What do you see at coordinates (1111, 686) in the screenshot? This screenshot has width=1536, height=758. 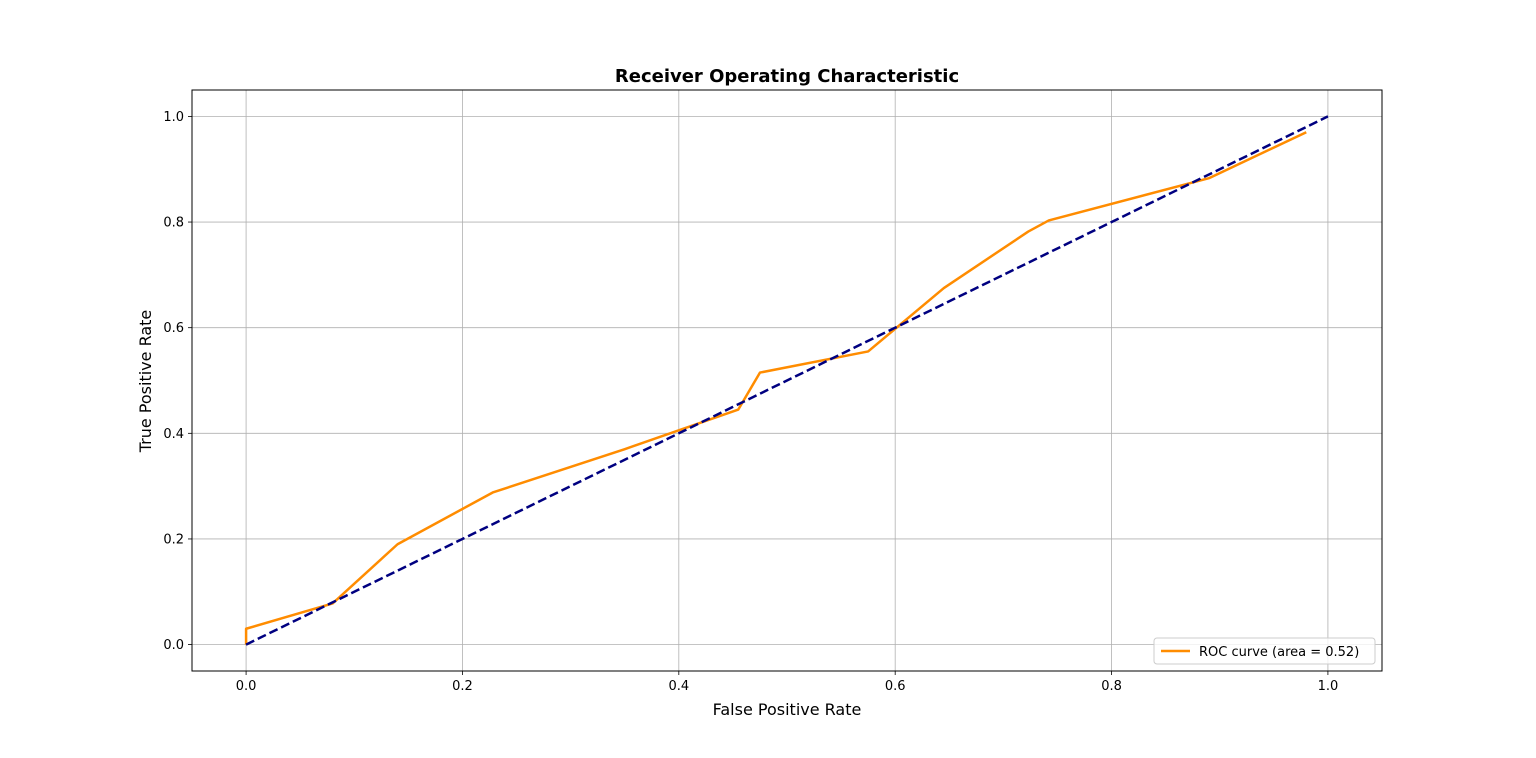 I see `x-tick-label: 0.8` at bounding box center [1111, 686].